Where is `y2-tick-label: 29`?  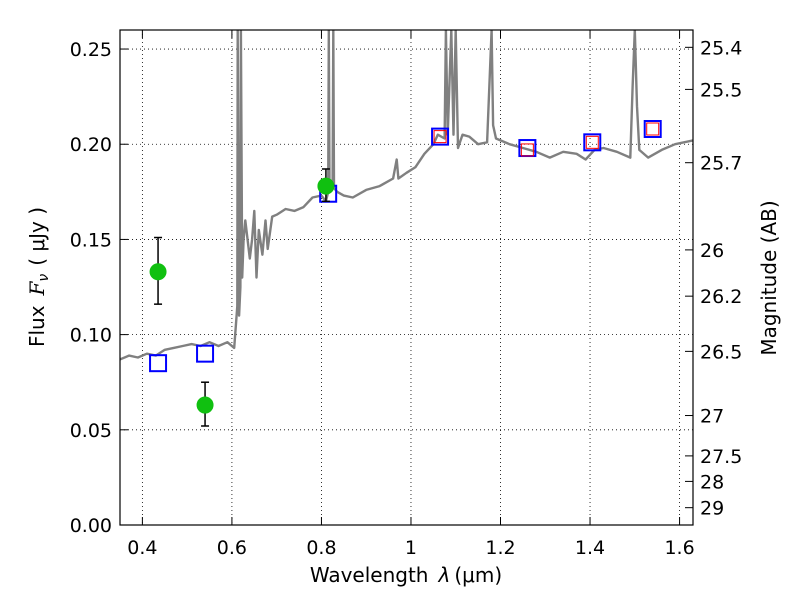
y2-tick-label: 29 is located at coordinates (712, 509).